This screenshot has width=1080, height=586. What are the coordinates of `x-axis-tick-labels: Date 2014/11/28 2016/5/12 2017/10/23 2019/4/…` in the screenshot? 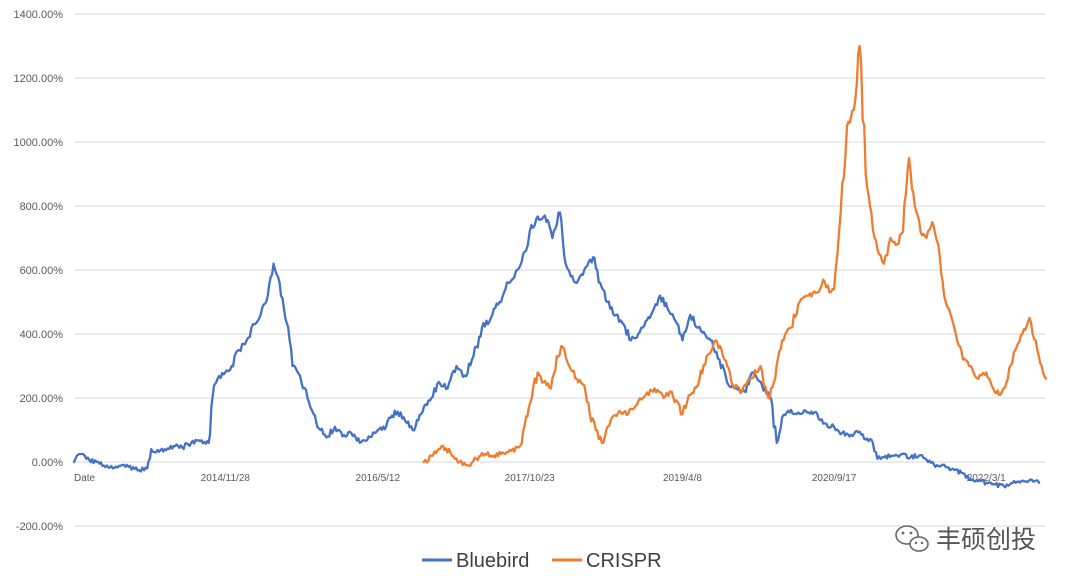 It's located at (540, 478).